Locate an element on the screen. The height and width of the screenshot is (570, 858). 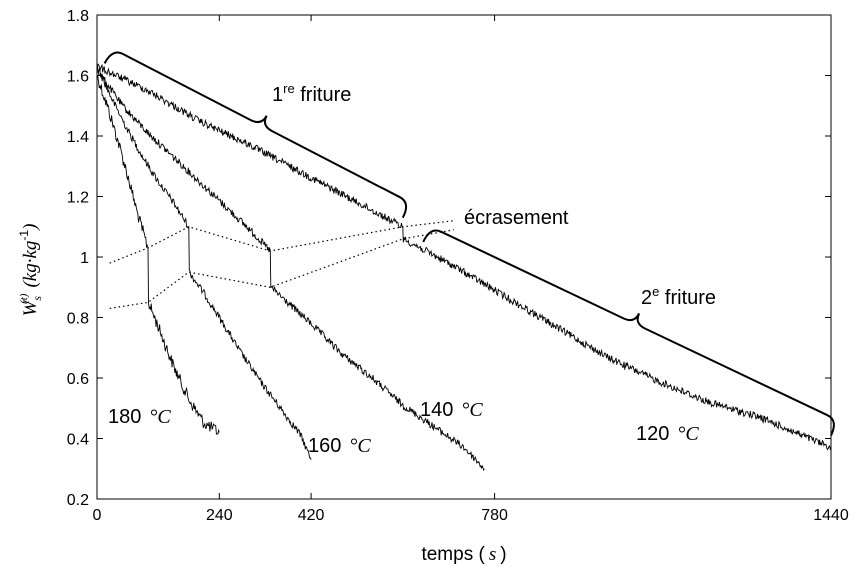
label-120c-num: 120 is located at coordinates (652, 434).